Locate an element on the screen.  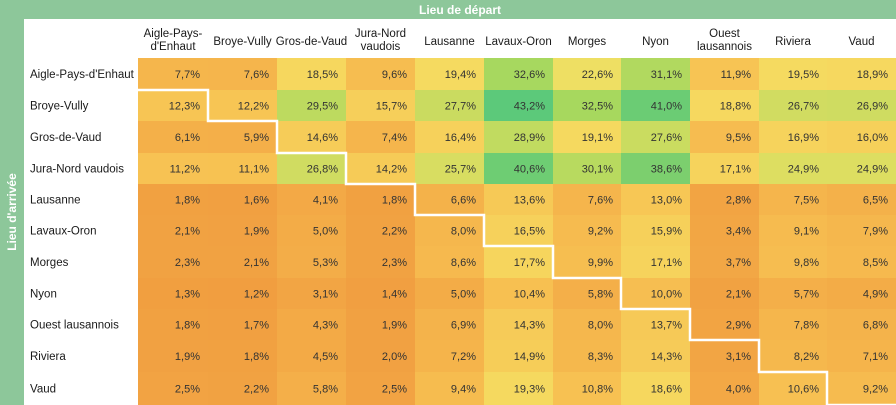
y-axis-title: Lieu d'arrivée is located at coordinates (12, 212).